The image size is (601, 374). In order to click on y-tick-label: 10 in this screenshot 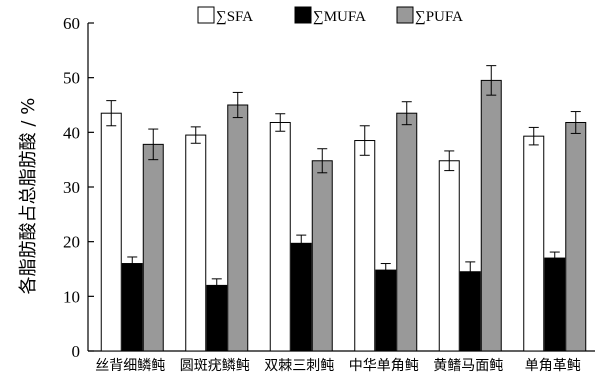, I will do `click(71, 296)`.